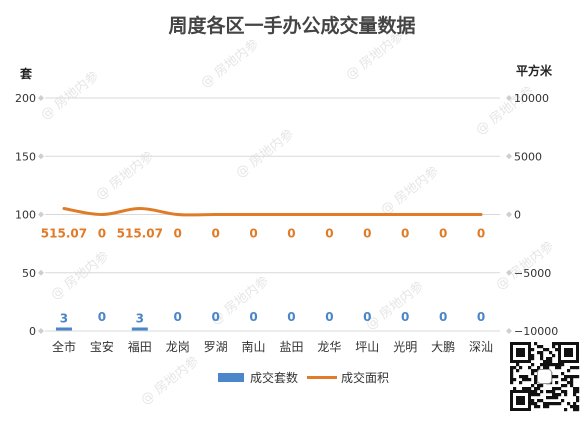  What do you see at coordinates (29, 215) in the screenshot?
I see `left-axis-ticks: 0 50 100 150 200` at bounding box center [29, 215].